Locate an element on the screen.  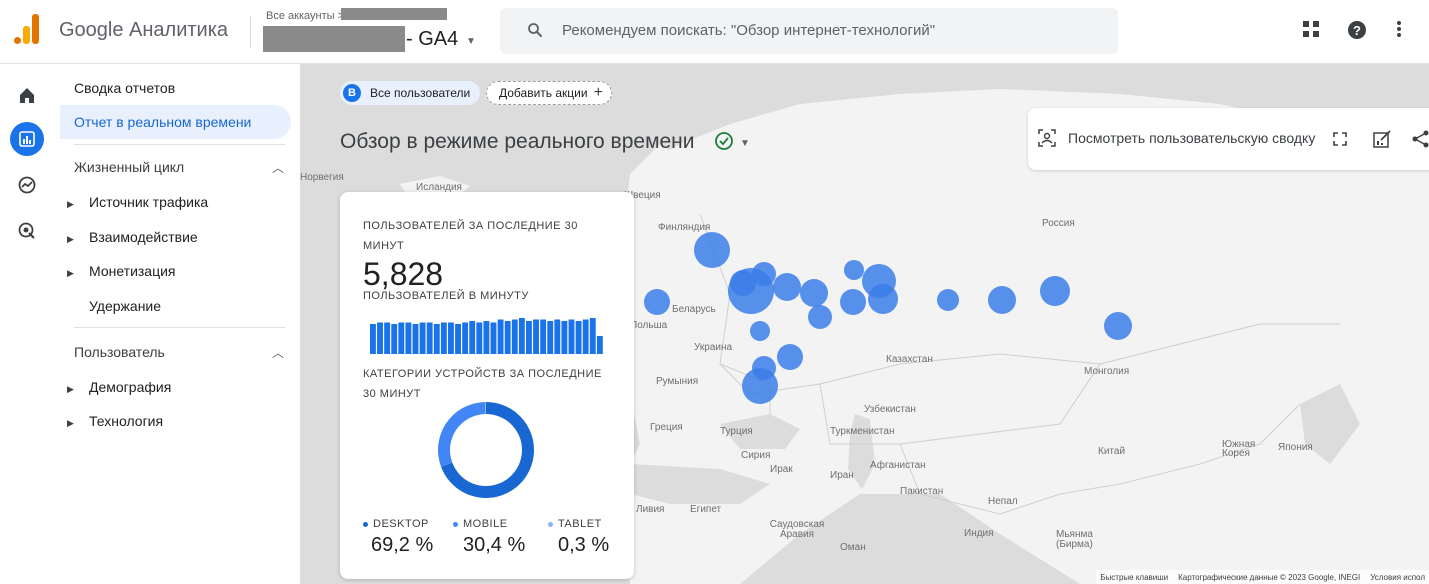
user-snapshot-icon is located at coordinates (1047, 138).